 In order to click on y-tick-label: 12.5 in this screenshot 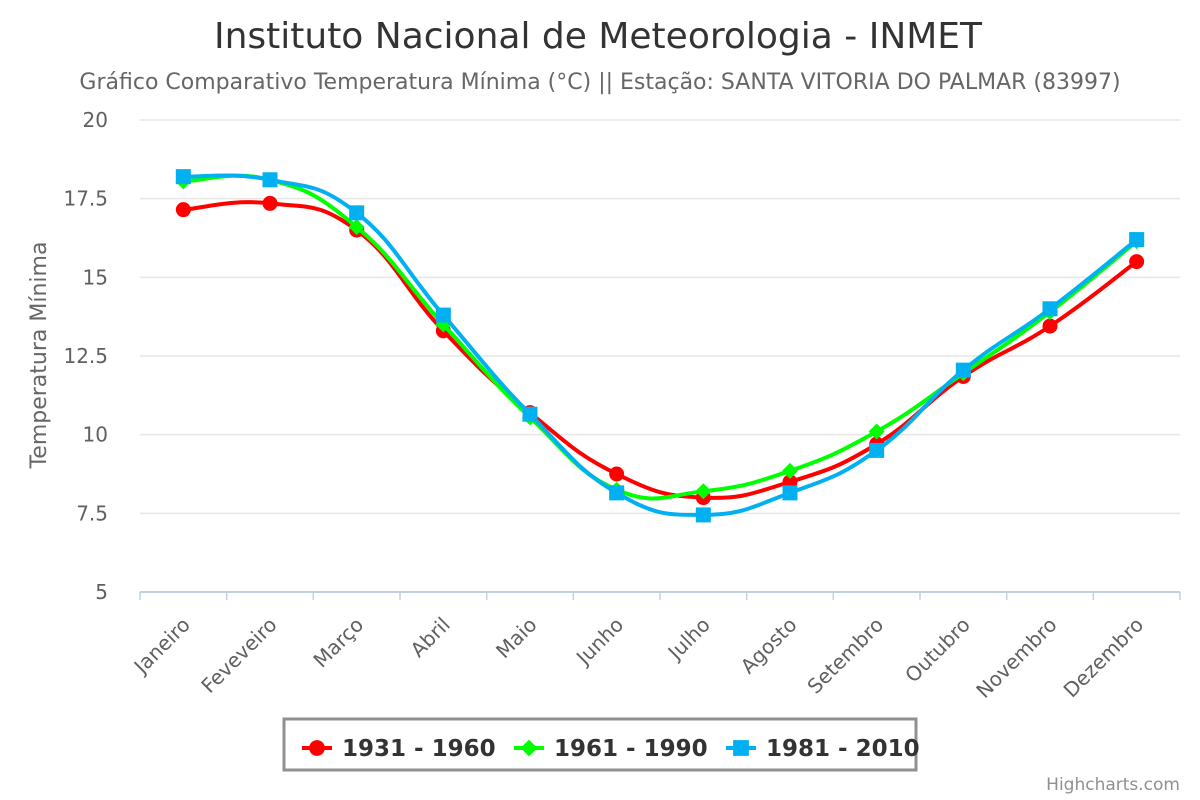, I will do `click(85, 356)`.